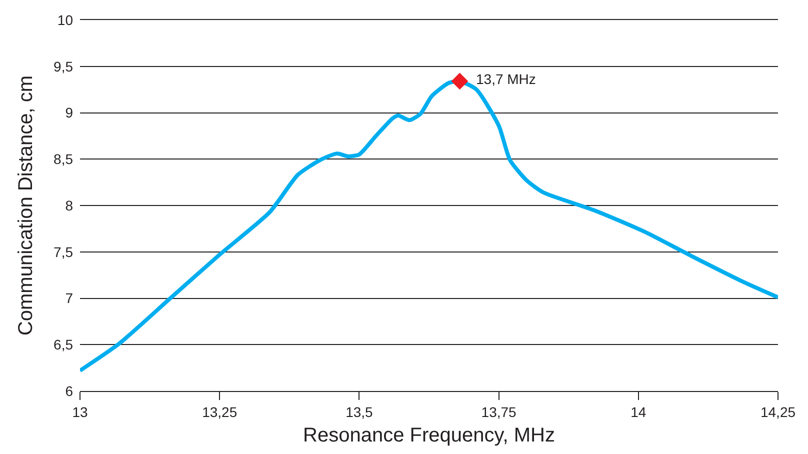 The width and height of the screenshot is (808, 454). What do you see at coordinates (64, 159) in the screenshot?
I see `y-tick-label: 8,5` at bounding box center [64, 159].